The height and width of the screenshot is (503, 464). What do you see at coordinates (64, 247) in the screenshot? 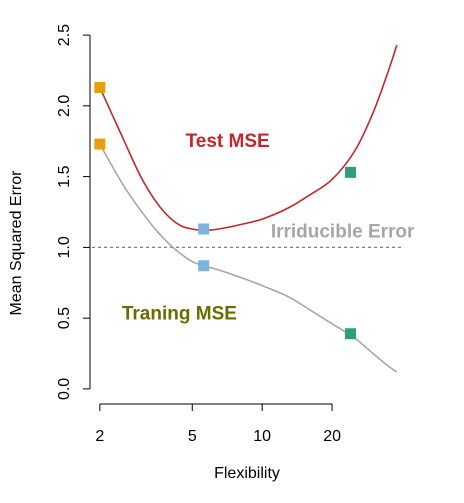
I see `y-tick-label: 1.0` at bounding box center [64, 247].